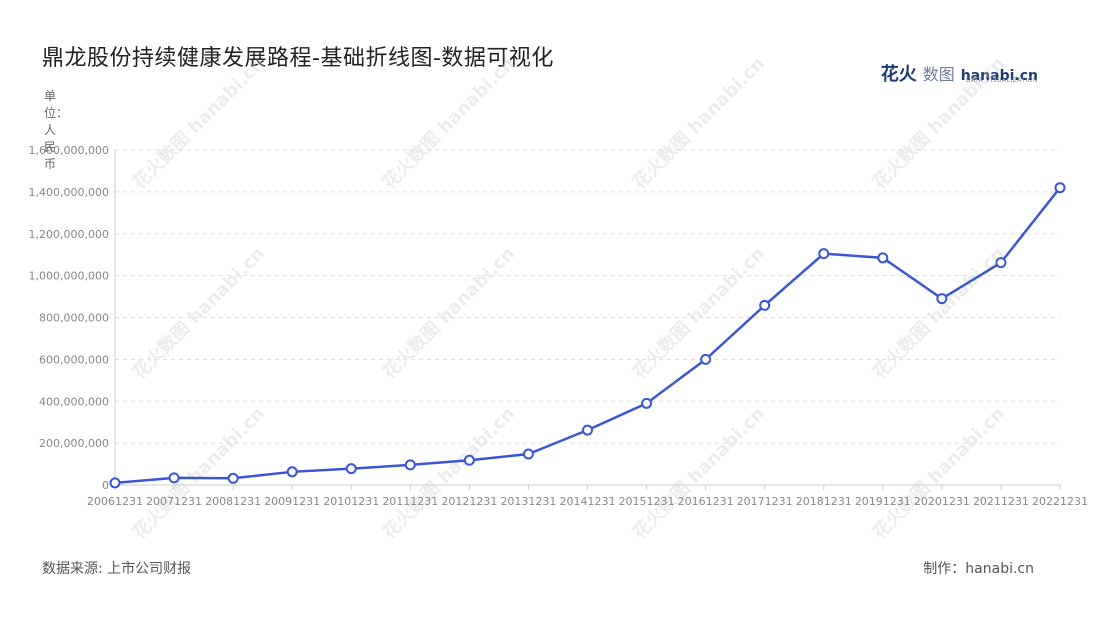  Describe the element at coordinates (74, 401) in the screenshot. I see `y-tick-label: 400,000,000` at that location.